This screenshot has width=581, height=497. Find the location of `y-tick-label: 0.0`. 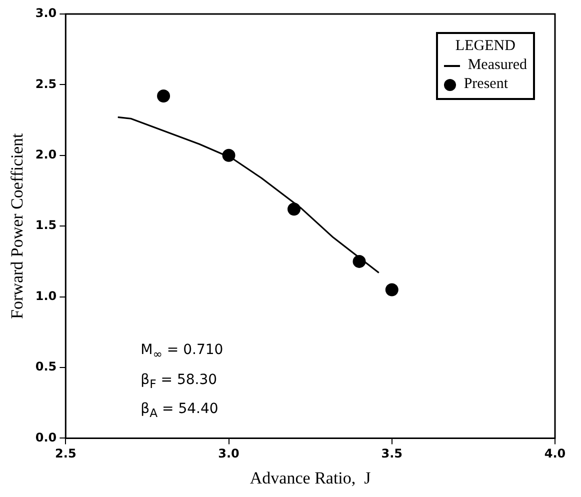

y-tick-label: 0.0 is located at coordinates (46, 437).